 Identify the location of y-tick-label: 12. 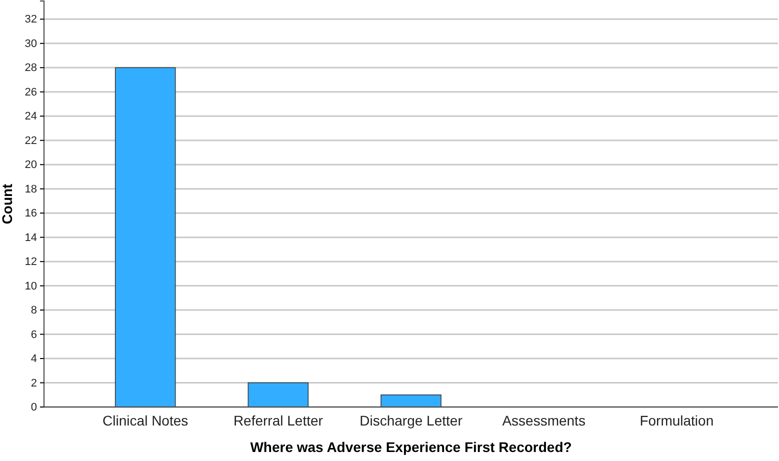
(30, 262).